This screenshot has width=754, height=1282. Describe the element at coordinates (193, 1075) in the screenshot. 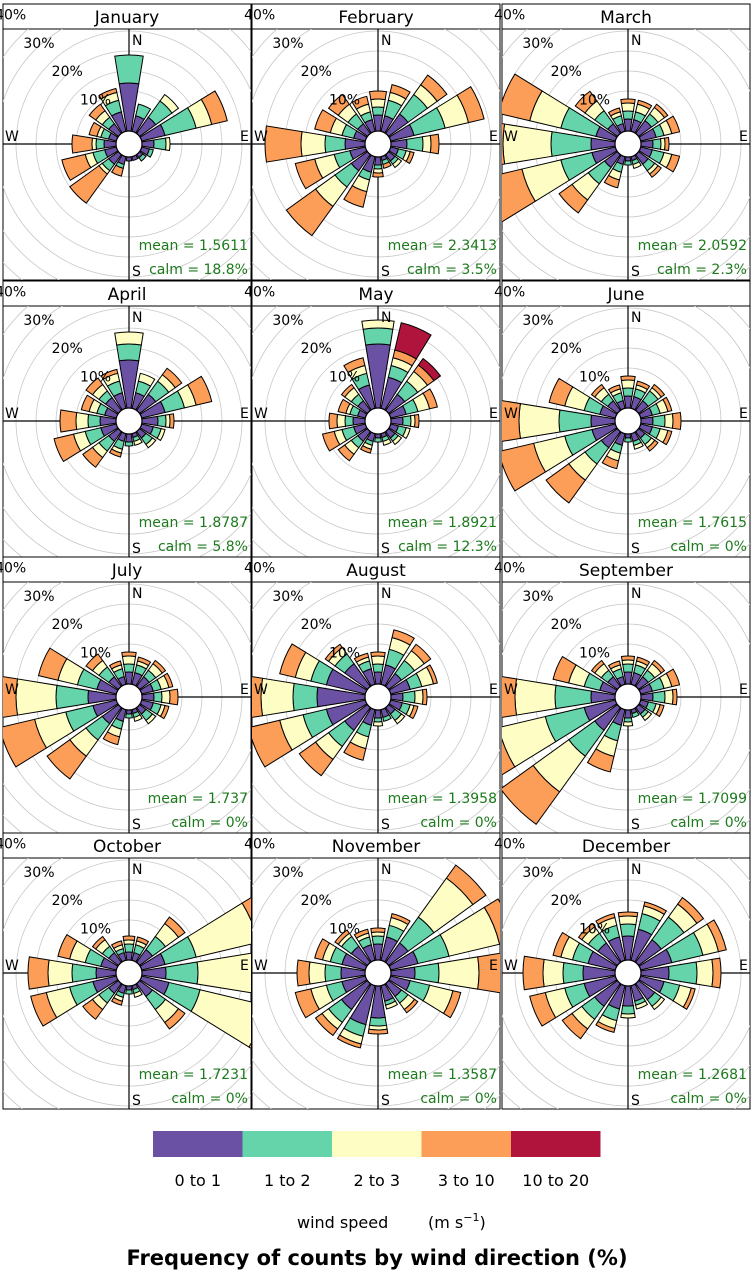

I see `mean-value: mean = 1.7231` at that location.